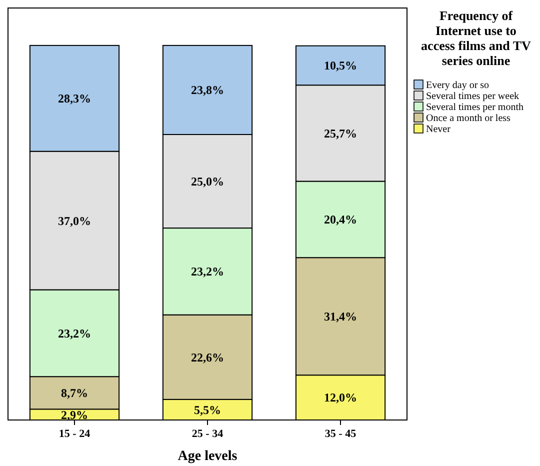  What do you see at coordinates (468, 118) in the screenshot?
I see `legend-label: Once a month or less` at bounding box center [468, 118].